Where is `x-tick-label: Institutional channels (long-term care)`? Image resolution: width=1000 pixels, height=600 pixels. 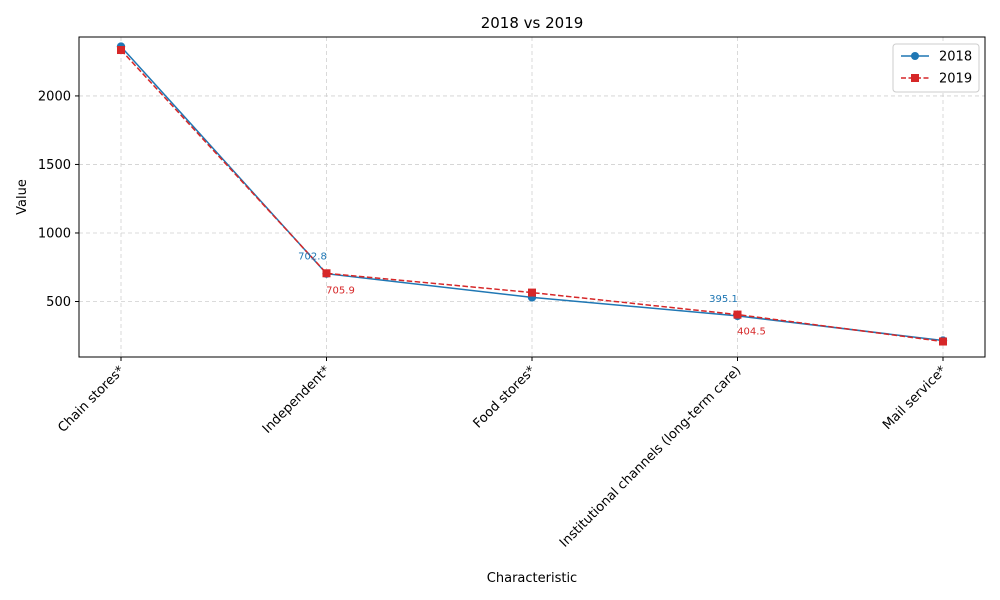
x-tick-label: Institutional channels (long-term care) is located at coordinates (650, 456).